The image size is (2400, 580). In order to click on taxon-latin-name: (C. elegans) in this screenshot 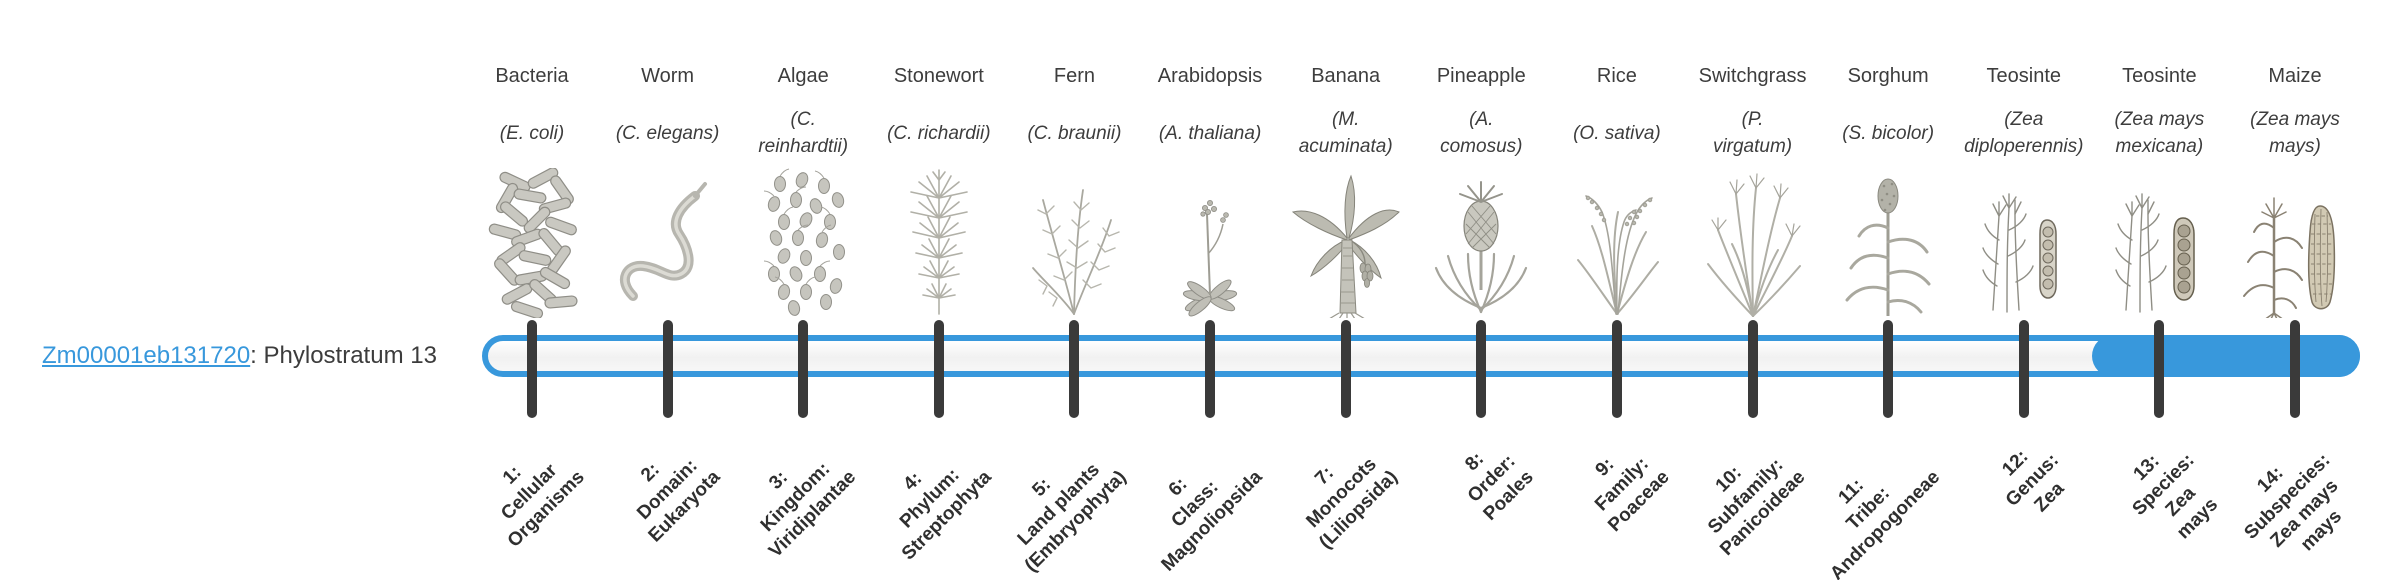, I will do `click(667, 133)`.